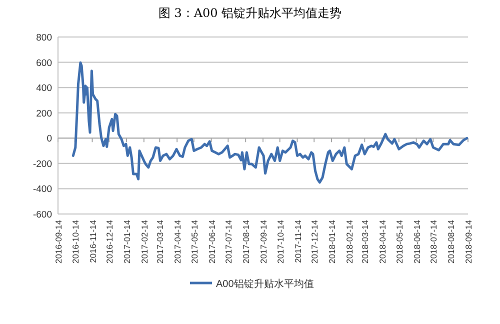 The height and width of the screenshot is (324, 500). Describe the element at coordinates (417, 242) in the screenshot. I see `x-tick-label: 2018-06-14` at that location.